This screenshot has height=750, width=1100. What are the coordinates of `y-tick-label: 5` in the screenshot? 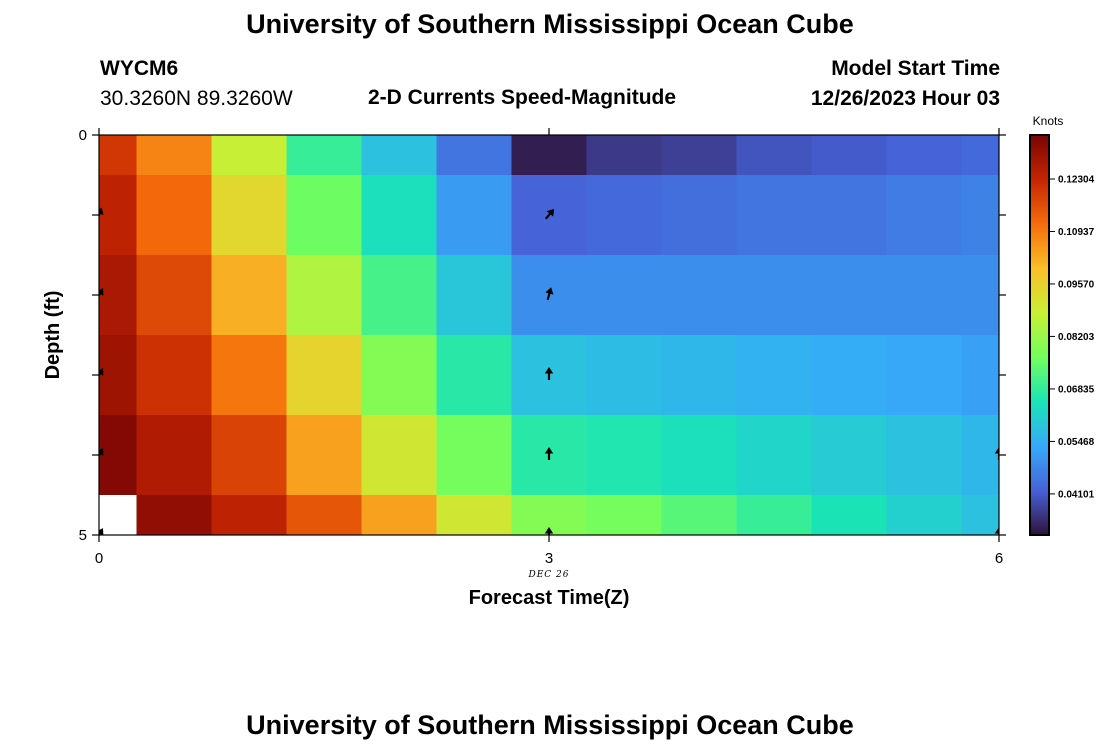 It's located at (83, 535).